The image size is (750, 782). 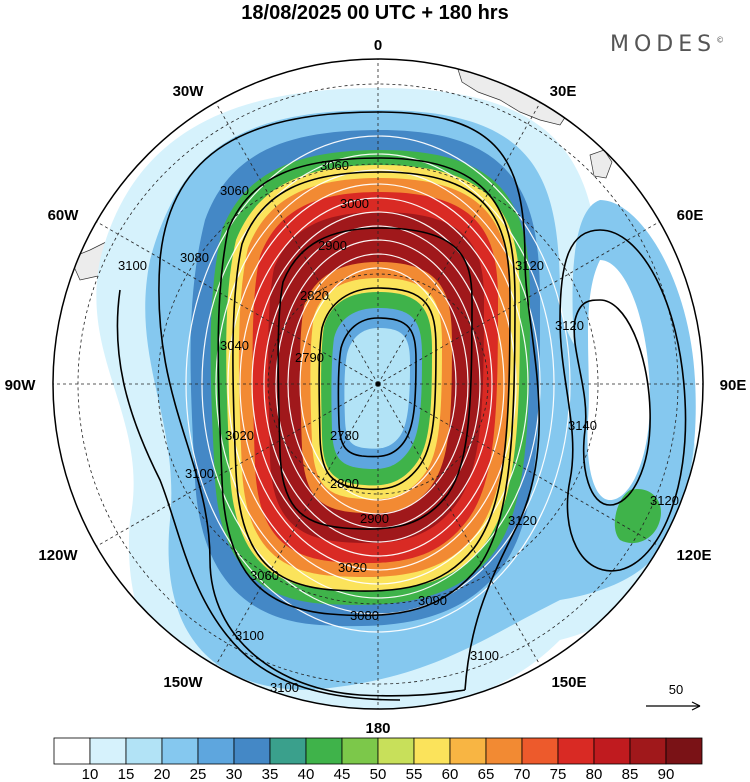 What do you see at coordinates (90, 774) in the screenshot?
I see `colorbar-tick-label: 10` at bounding box center [90, 774].